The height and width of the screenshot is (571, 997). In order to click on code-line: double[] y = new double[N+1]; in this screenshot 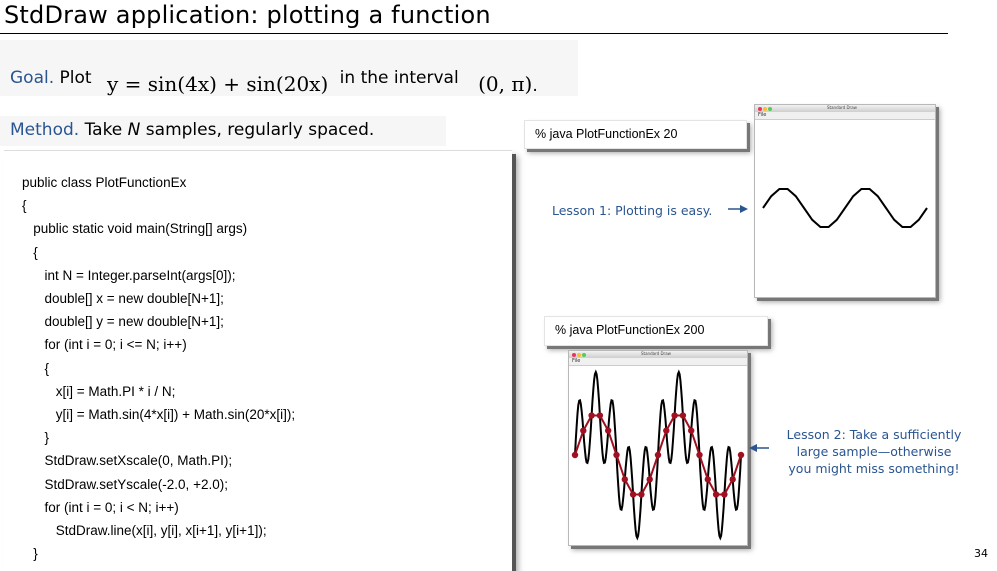, I will do `click(123, 322)`.